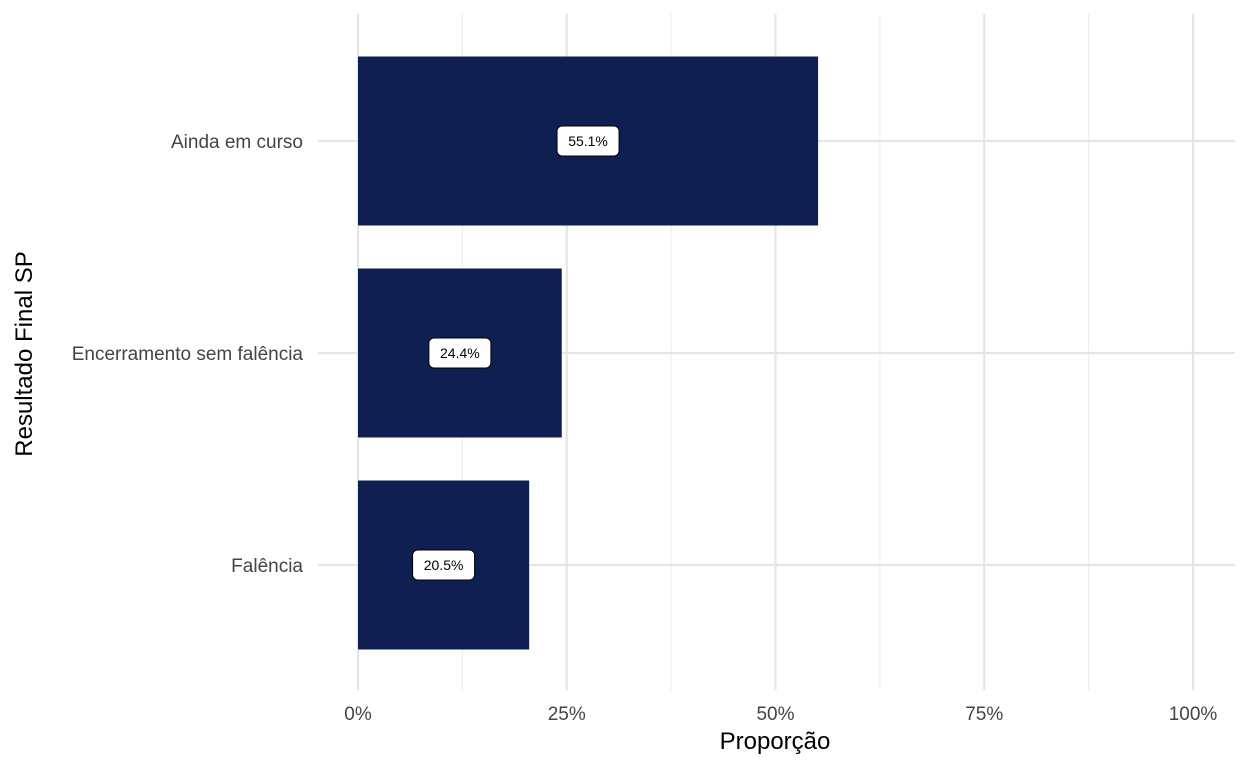 The width and height of the screenshot is (1248, 768). What do you see at coordinates (775, 741) in the screenshot?
I see `x-axis-title: Proporção` at bounding box center [775, 741].